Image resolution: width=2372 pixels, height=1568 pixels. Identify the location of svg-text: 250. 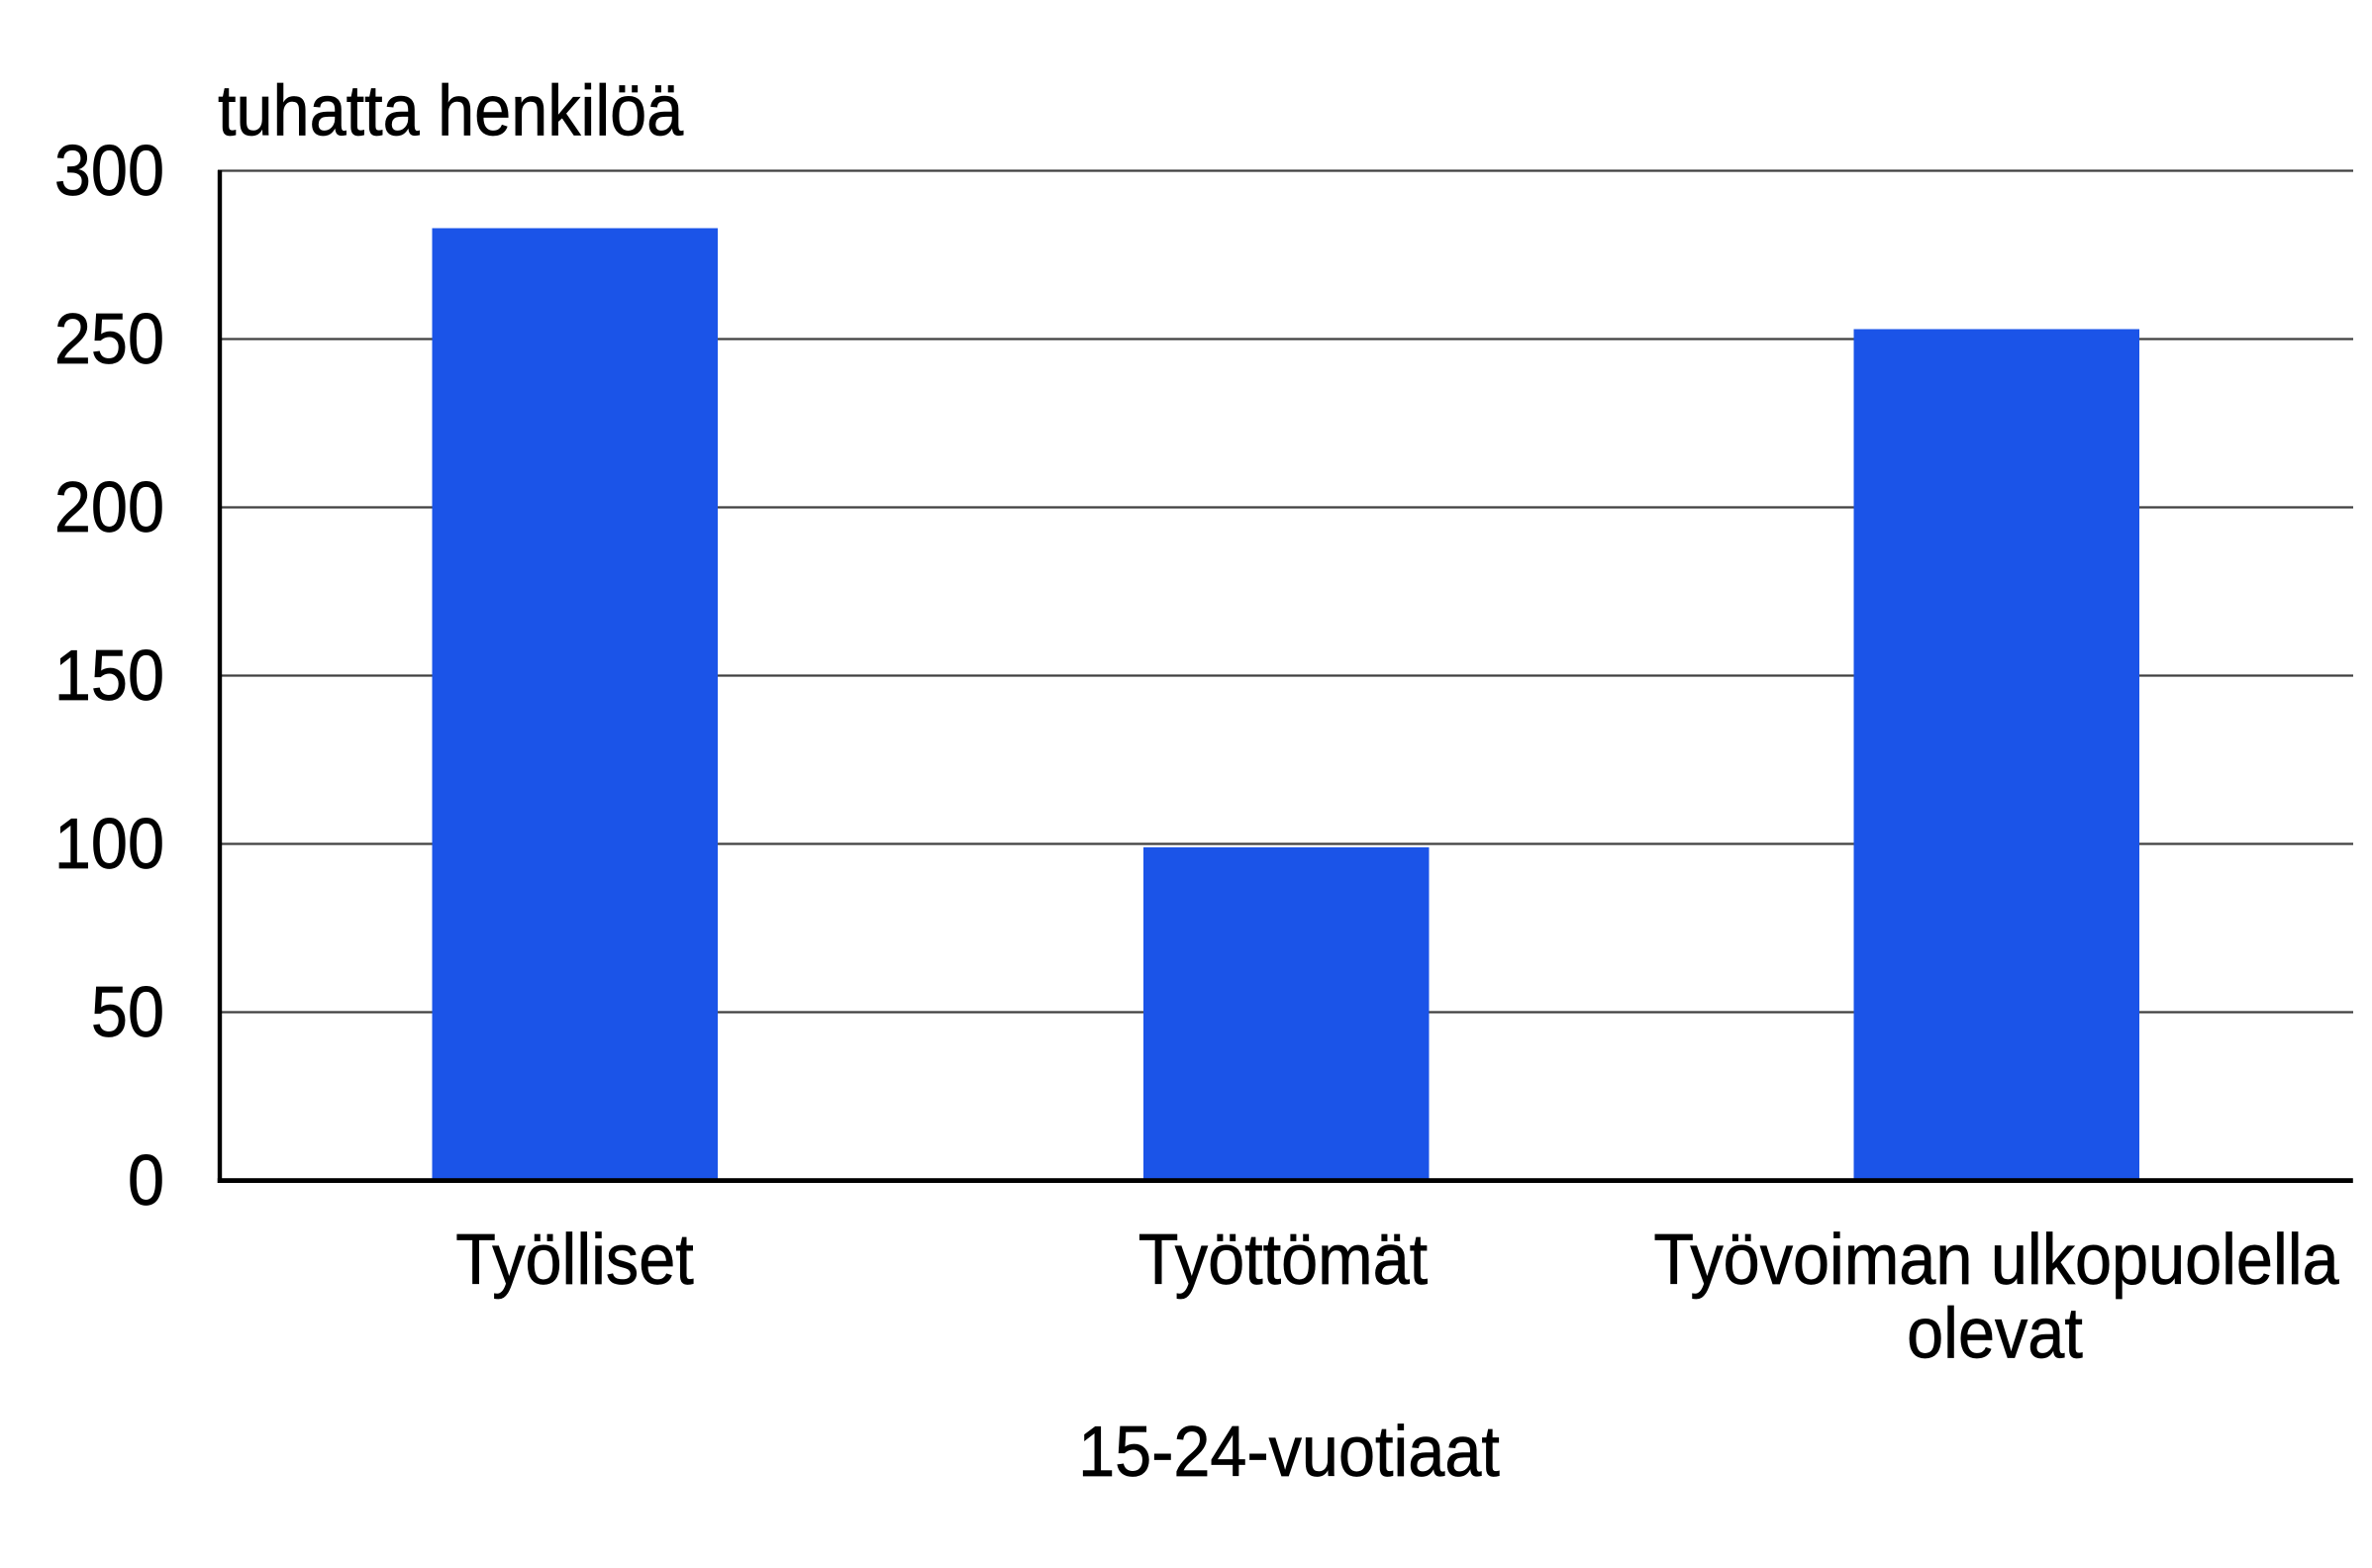
(109, 339).